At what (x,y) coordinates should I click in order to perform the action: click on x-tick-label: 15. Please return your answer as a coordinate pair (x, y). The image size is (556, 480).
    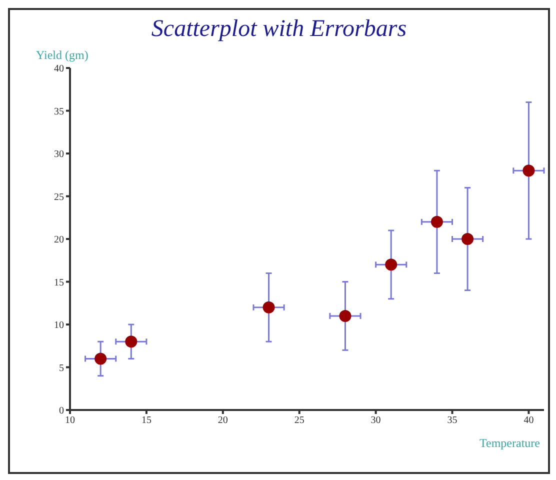
    Looking at the image, I should click on (146, 420).